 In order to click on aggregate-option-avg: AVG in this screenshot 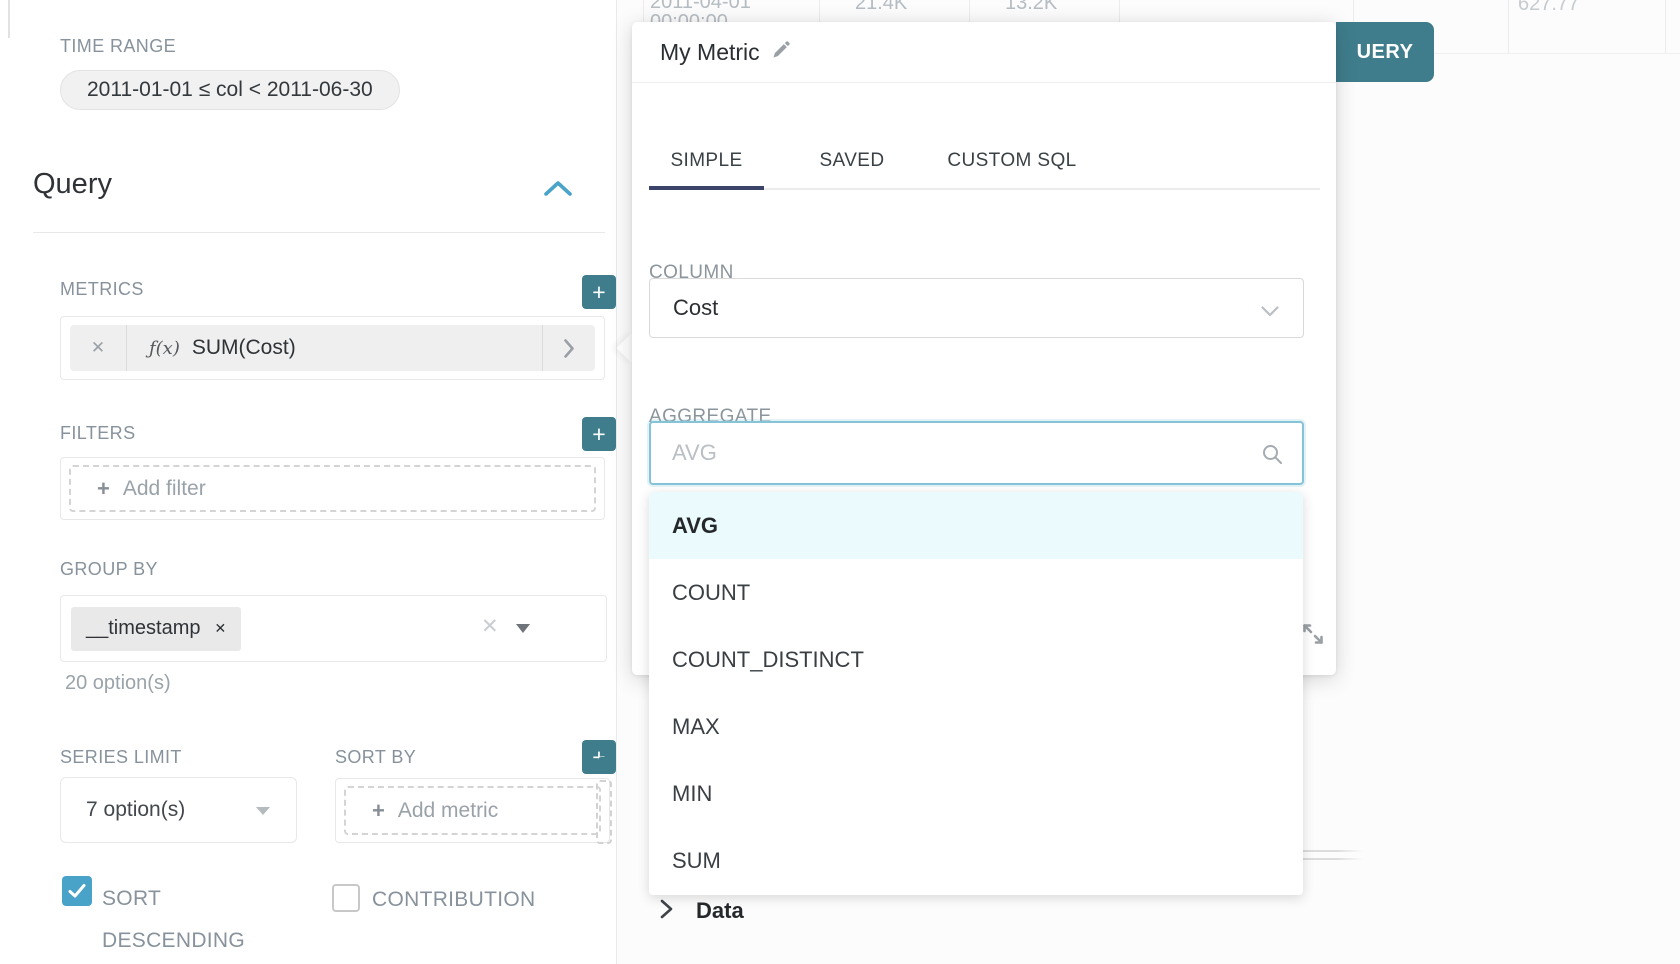, I will do `click(976, 525)`.